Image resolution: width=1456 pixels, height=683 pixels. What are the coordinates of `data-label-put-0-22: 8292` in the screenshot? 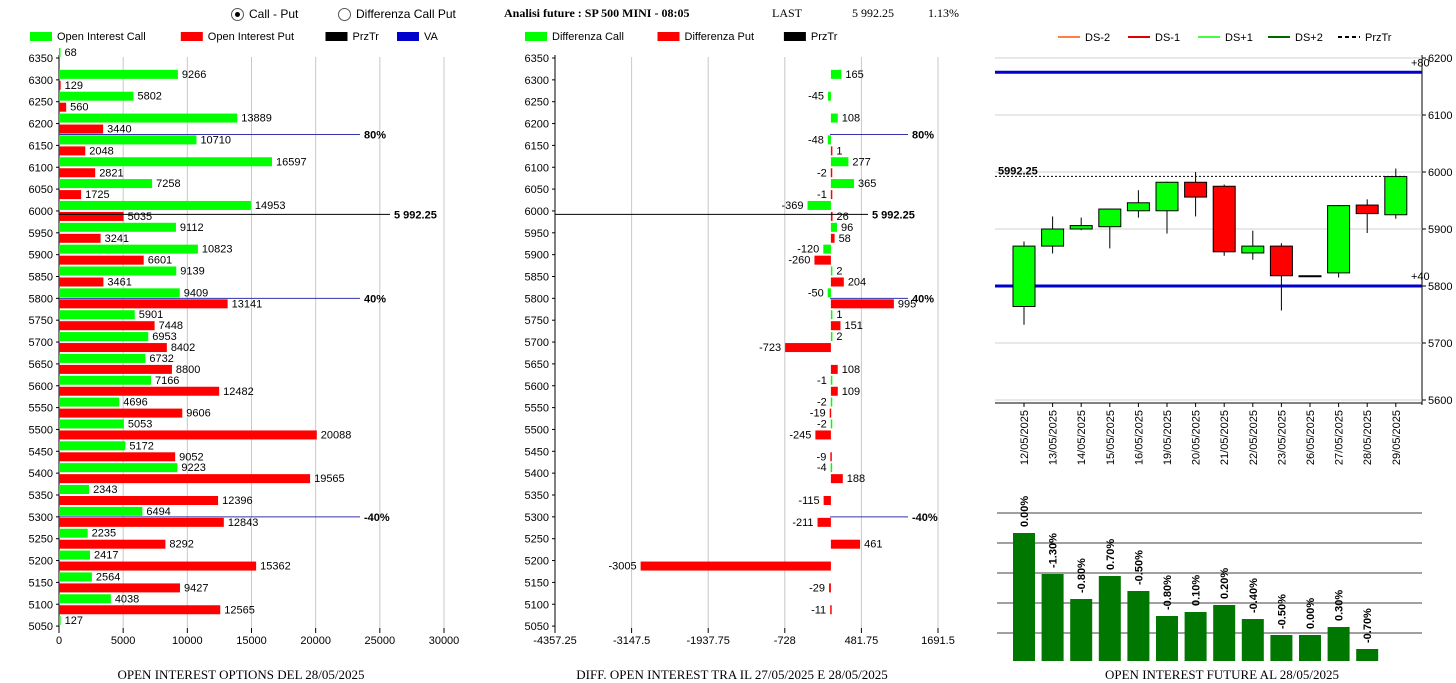 It's located at (181, 545).